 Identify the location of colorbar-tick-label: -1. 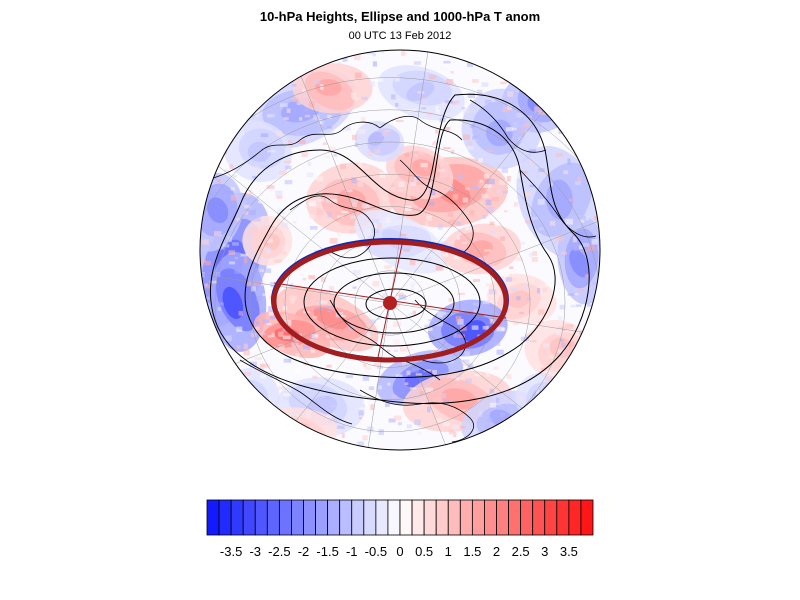
(351, 551).